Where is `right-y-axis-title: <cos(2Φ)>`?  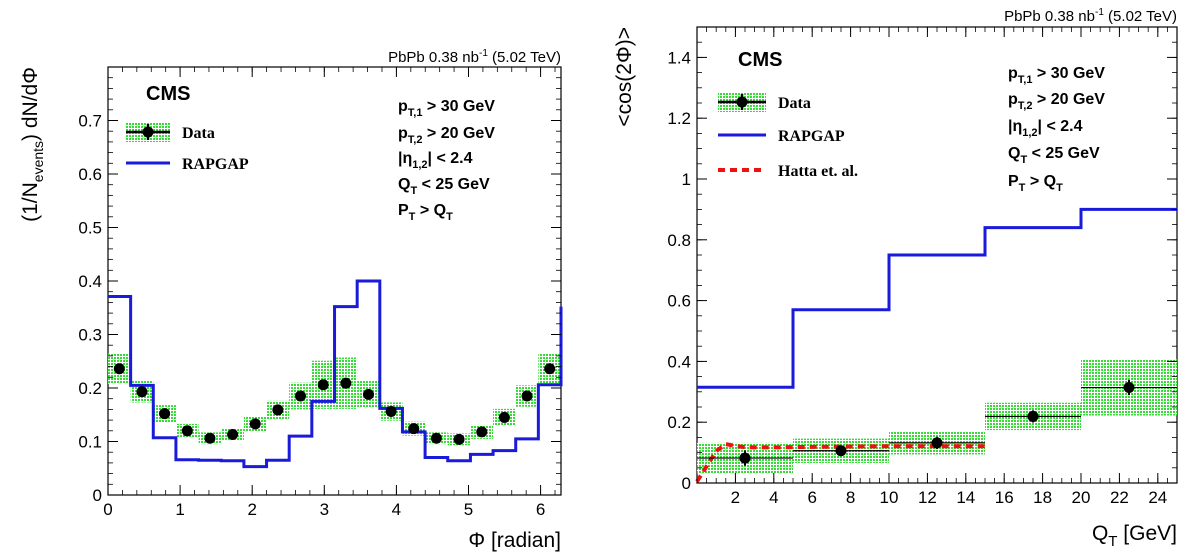
right-y-axis-title: <cos(2Φ)> is located at coordinates (624, 77).